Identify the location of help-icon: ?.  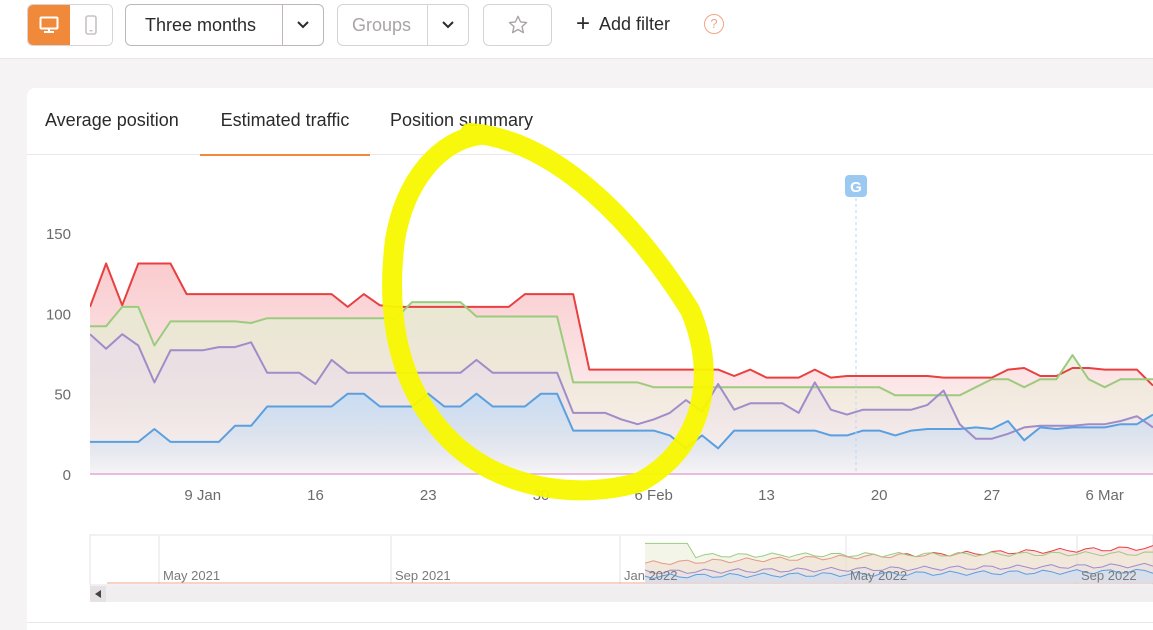
(714, 24).